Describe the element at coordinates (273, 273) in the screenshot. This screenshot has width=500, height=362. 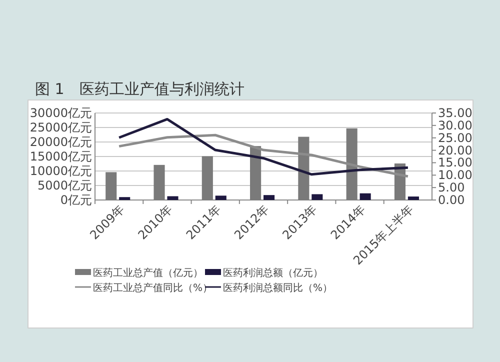
I see `legend-label: 医药利润总额（亿元）` at that location.